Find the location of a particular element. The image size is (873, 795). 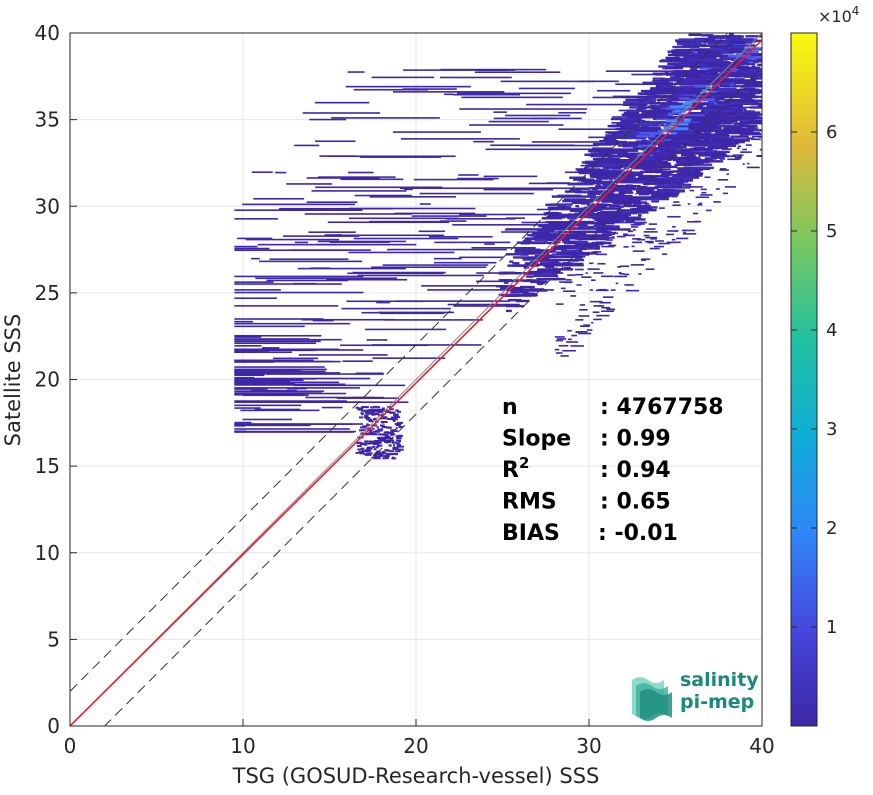

x-axis-ticks: 0 10 20 30 40 is located at coordinates (419, 738).